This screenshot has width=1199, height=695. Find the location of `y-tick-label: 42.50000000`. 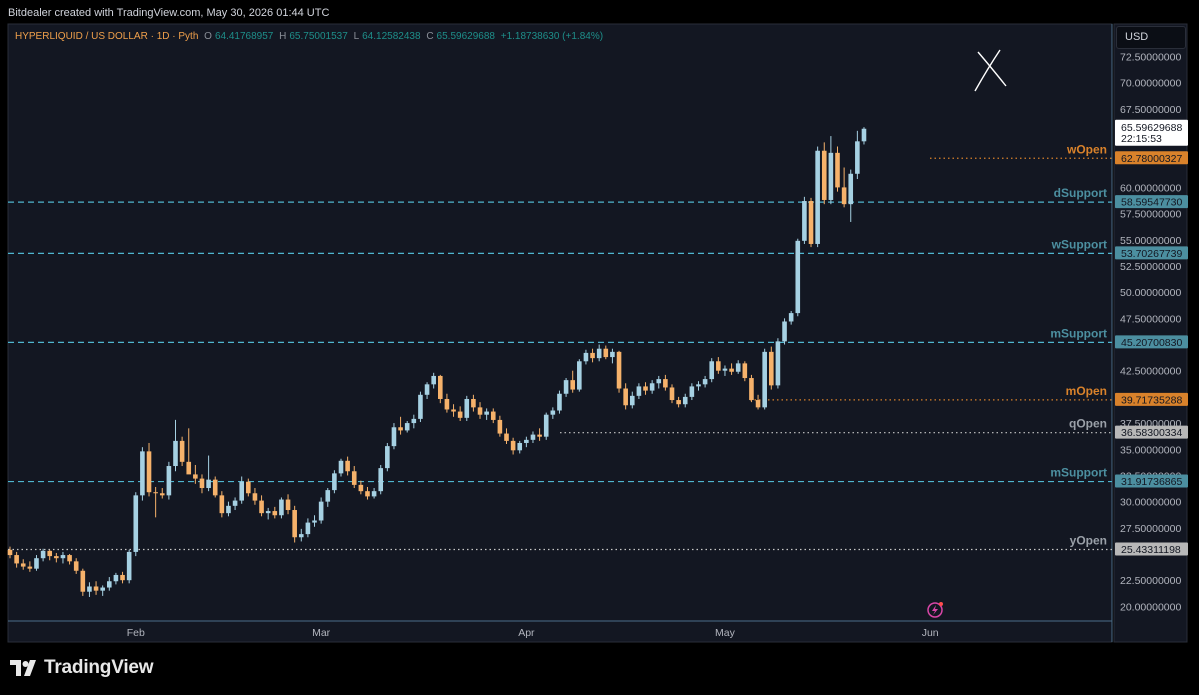

y-tick-label: 42.50000000 is located at coordinates (1150, 372).